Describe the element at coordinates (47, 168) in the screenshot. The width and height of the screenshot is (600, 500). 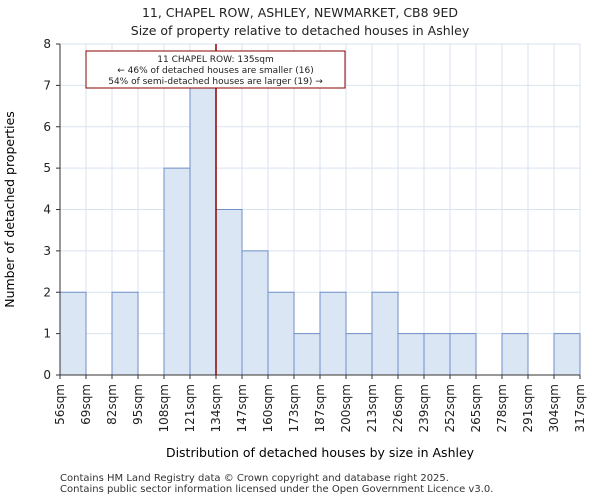
I see `y-tick-label: 5` at that location.